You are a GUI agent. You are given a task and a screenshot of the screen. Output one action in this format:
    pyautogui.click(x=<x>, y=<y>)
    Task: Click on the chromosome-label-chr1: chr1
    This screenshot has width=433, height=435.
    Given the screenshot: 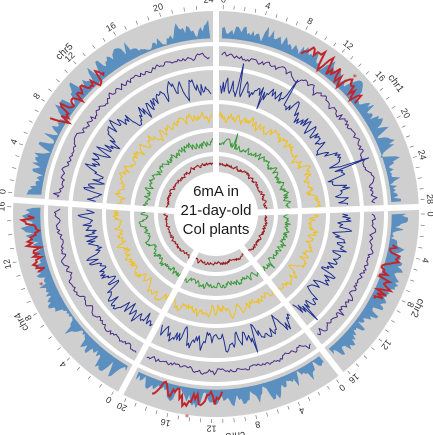 What is the action you would take?
    pyautogui.click(x=395, y=83)
    